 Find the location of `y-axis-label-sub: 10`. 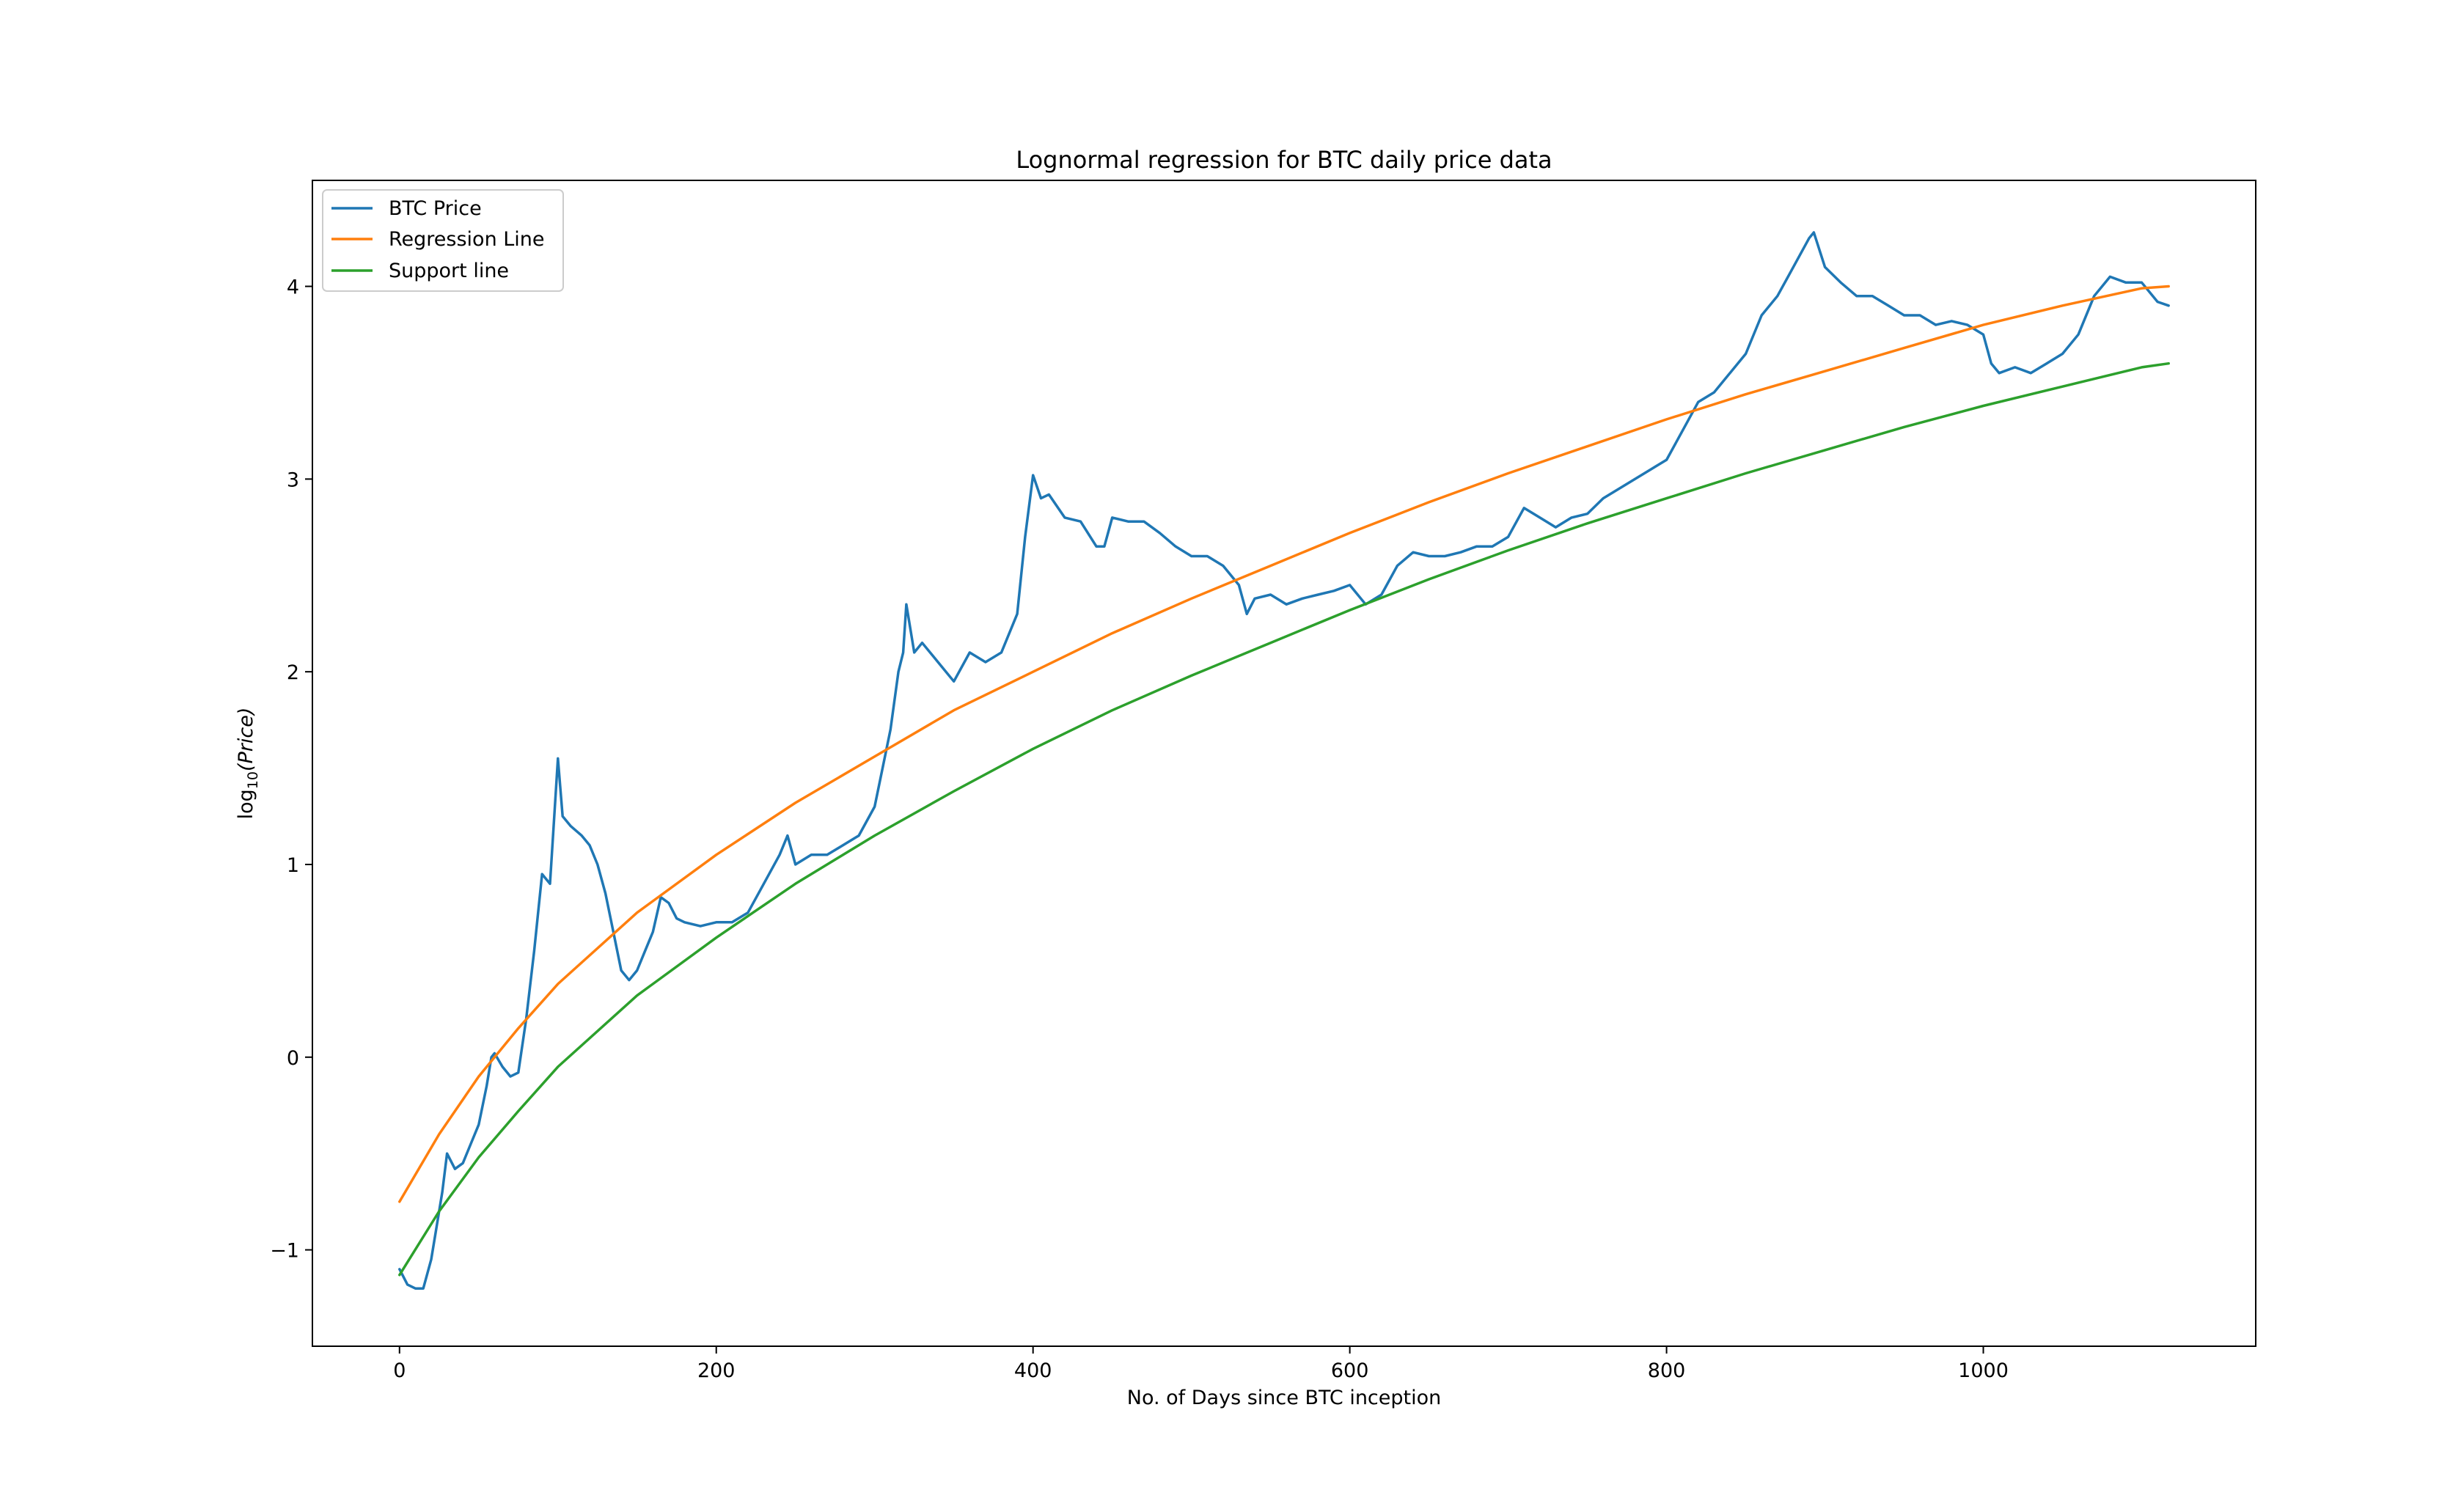

y-axis-label-sub: 10 is located at coordinates (253, 780).